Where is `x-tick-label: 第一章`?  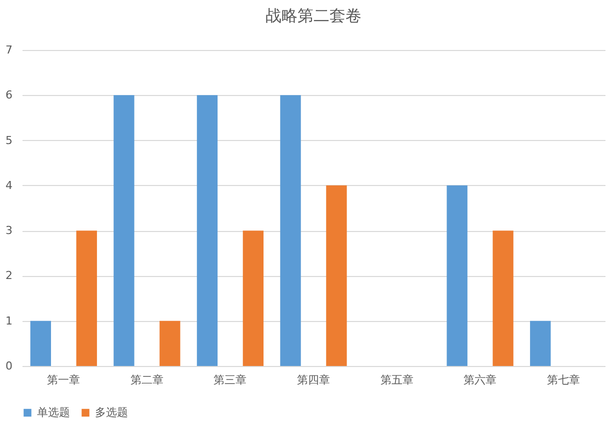
x-tick-label: 第一章 is located at coordinates (63, 380).